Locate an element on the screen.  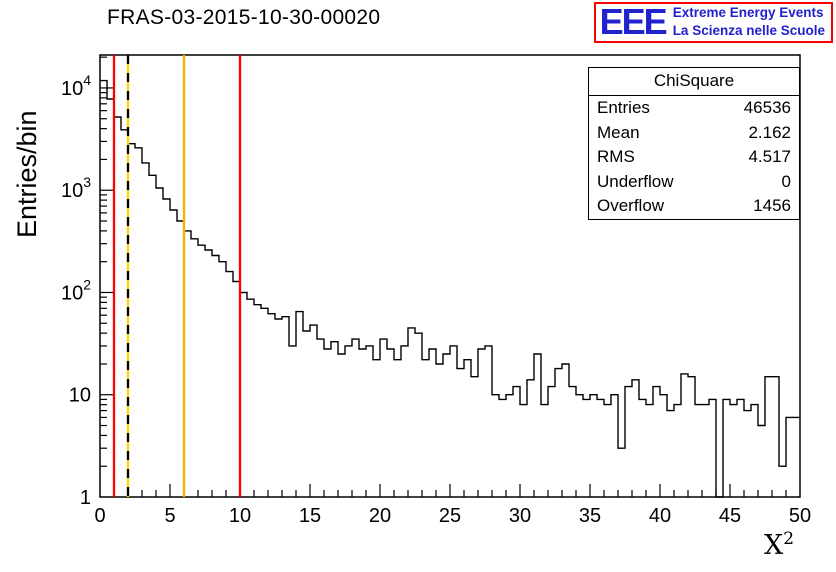
stats-row-mean: Mean 2.162 is located at coordinates (694, 133).